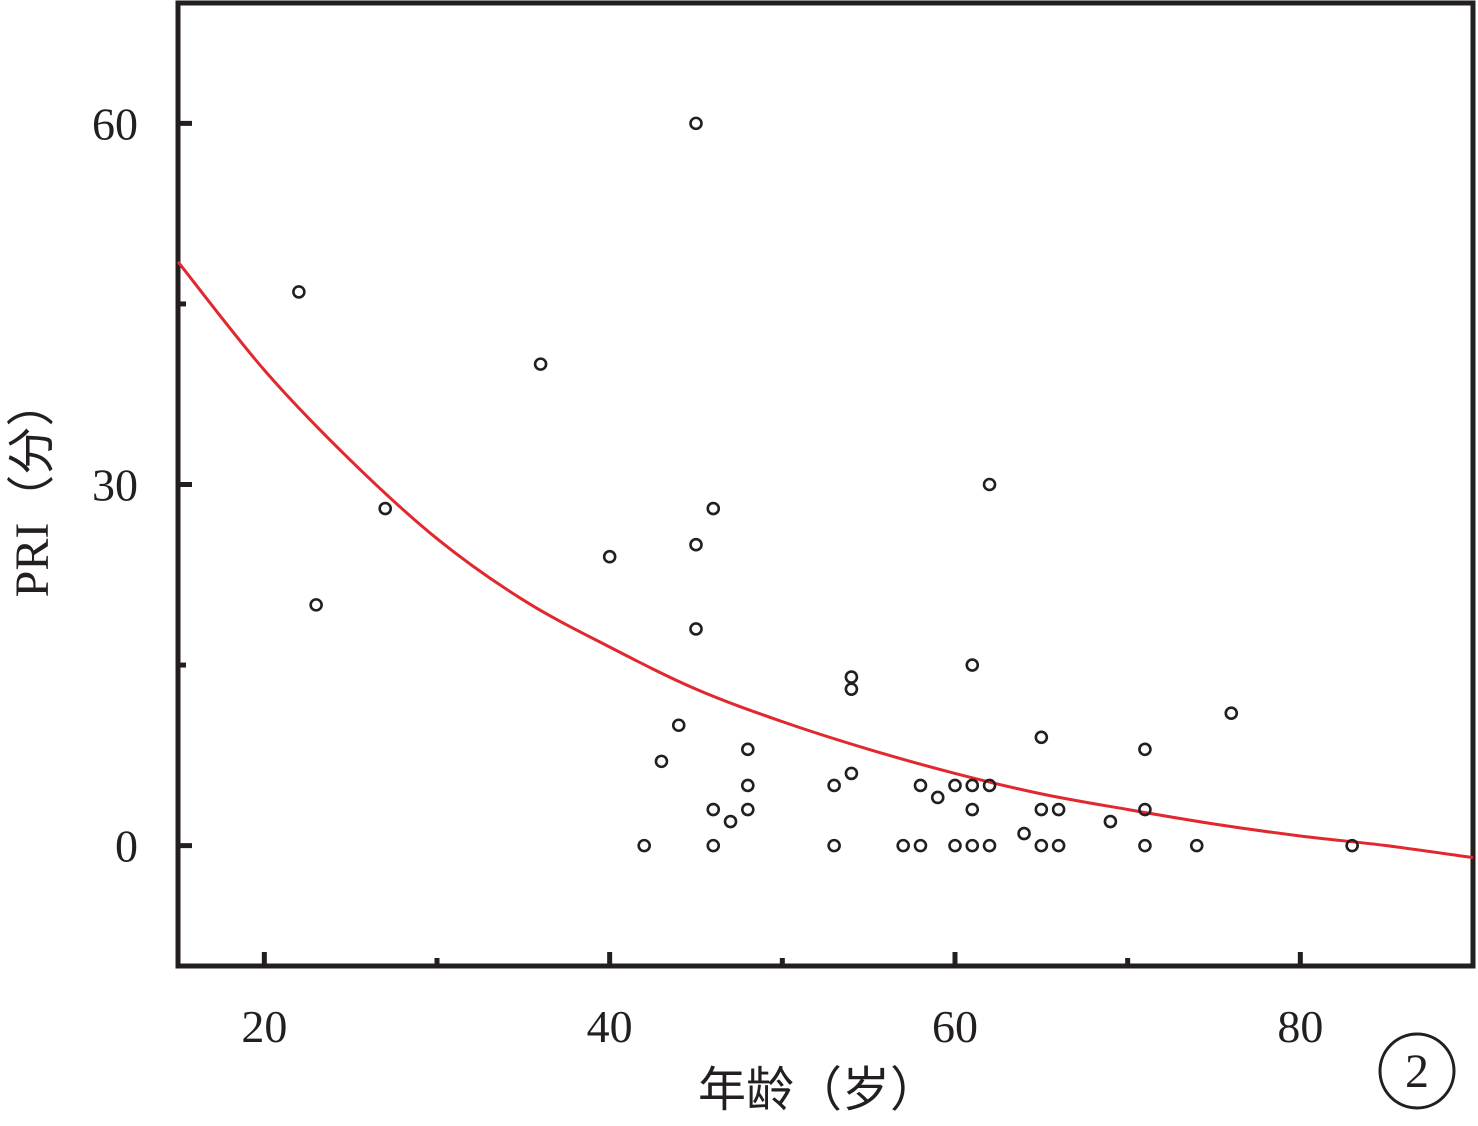 This screenshot has width=1478, height=1126. Describe the element at coordinates (126, 846) in the screenshot. I see `y-tick-label: 0` at that location.